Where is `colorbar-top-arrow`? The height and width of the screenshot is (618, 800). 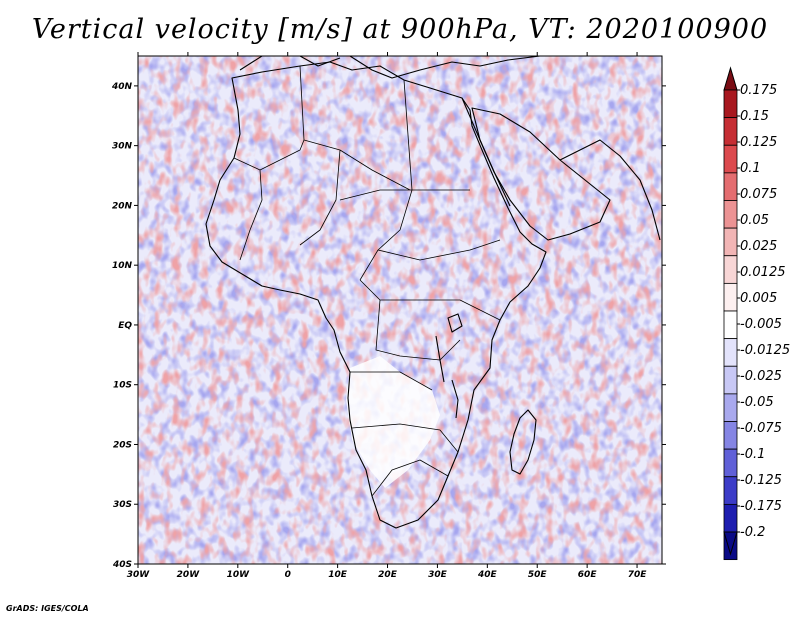
colorbar-top-arrow is located at coordinates (730, 78).